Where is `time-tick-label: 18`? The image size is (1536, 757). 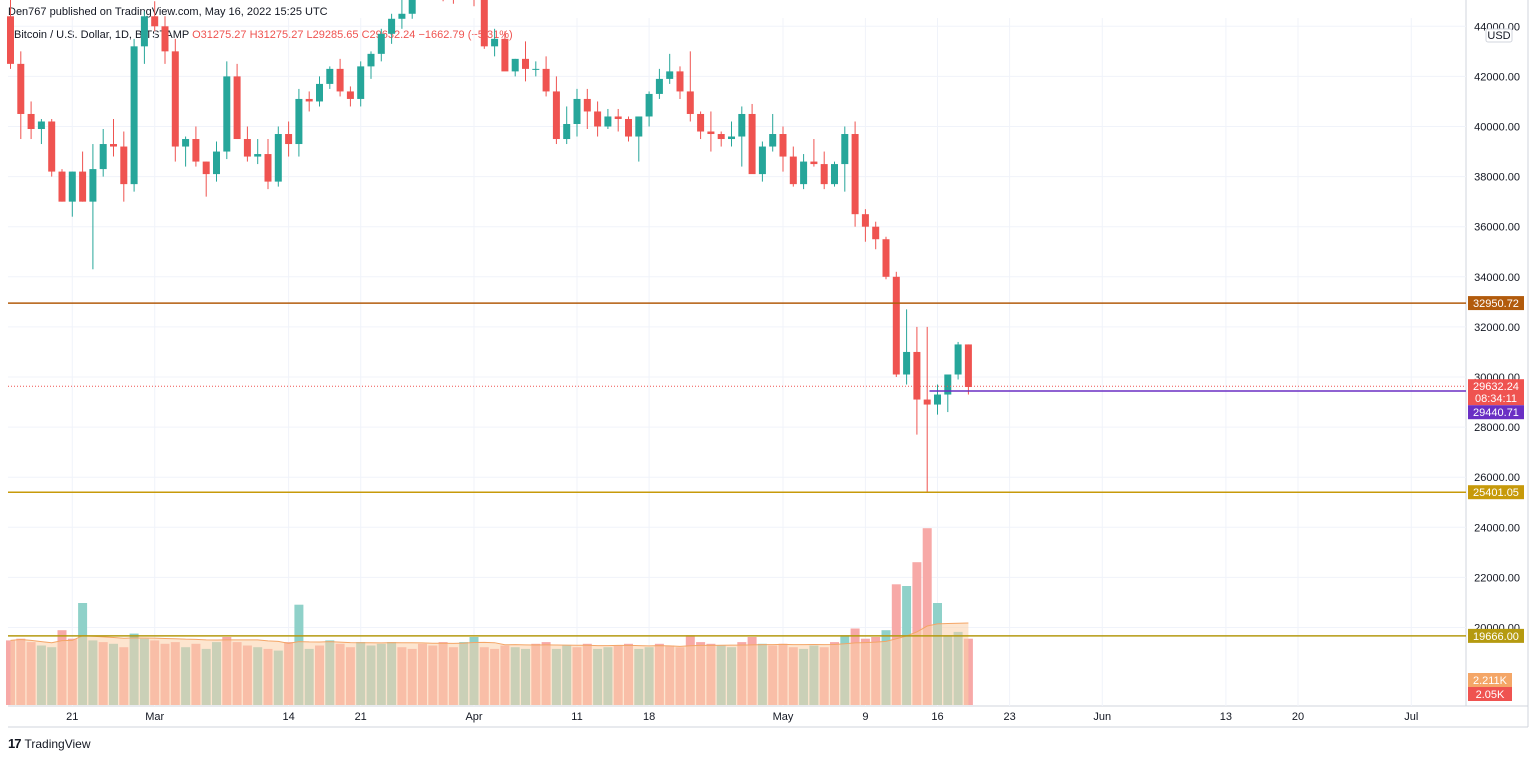
time-tick-label: 18 is located at coordinates (649, 717).